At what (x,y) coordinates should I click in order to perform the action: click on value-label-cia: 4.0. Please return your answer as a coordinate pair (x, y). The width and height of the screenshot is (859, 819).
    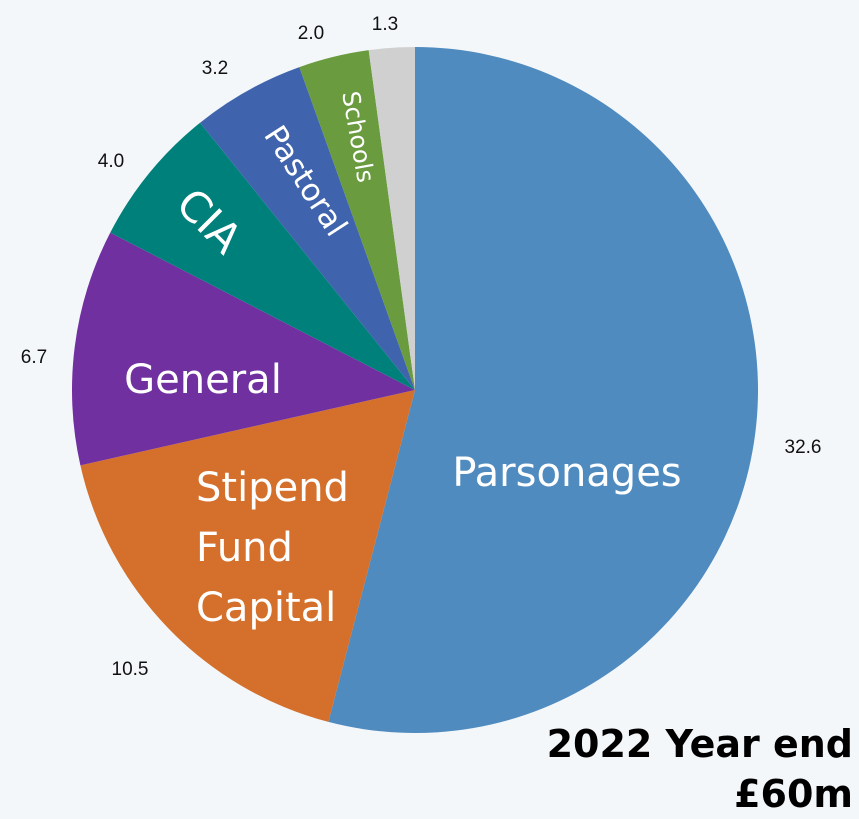
    Looking at the image, I should click on (111, 161).